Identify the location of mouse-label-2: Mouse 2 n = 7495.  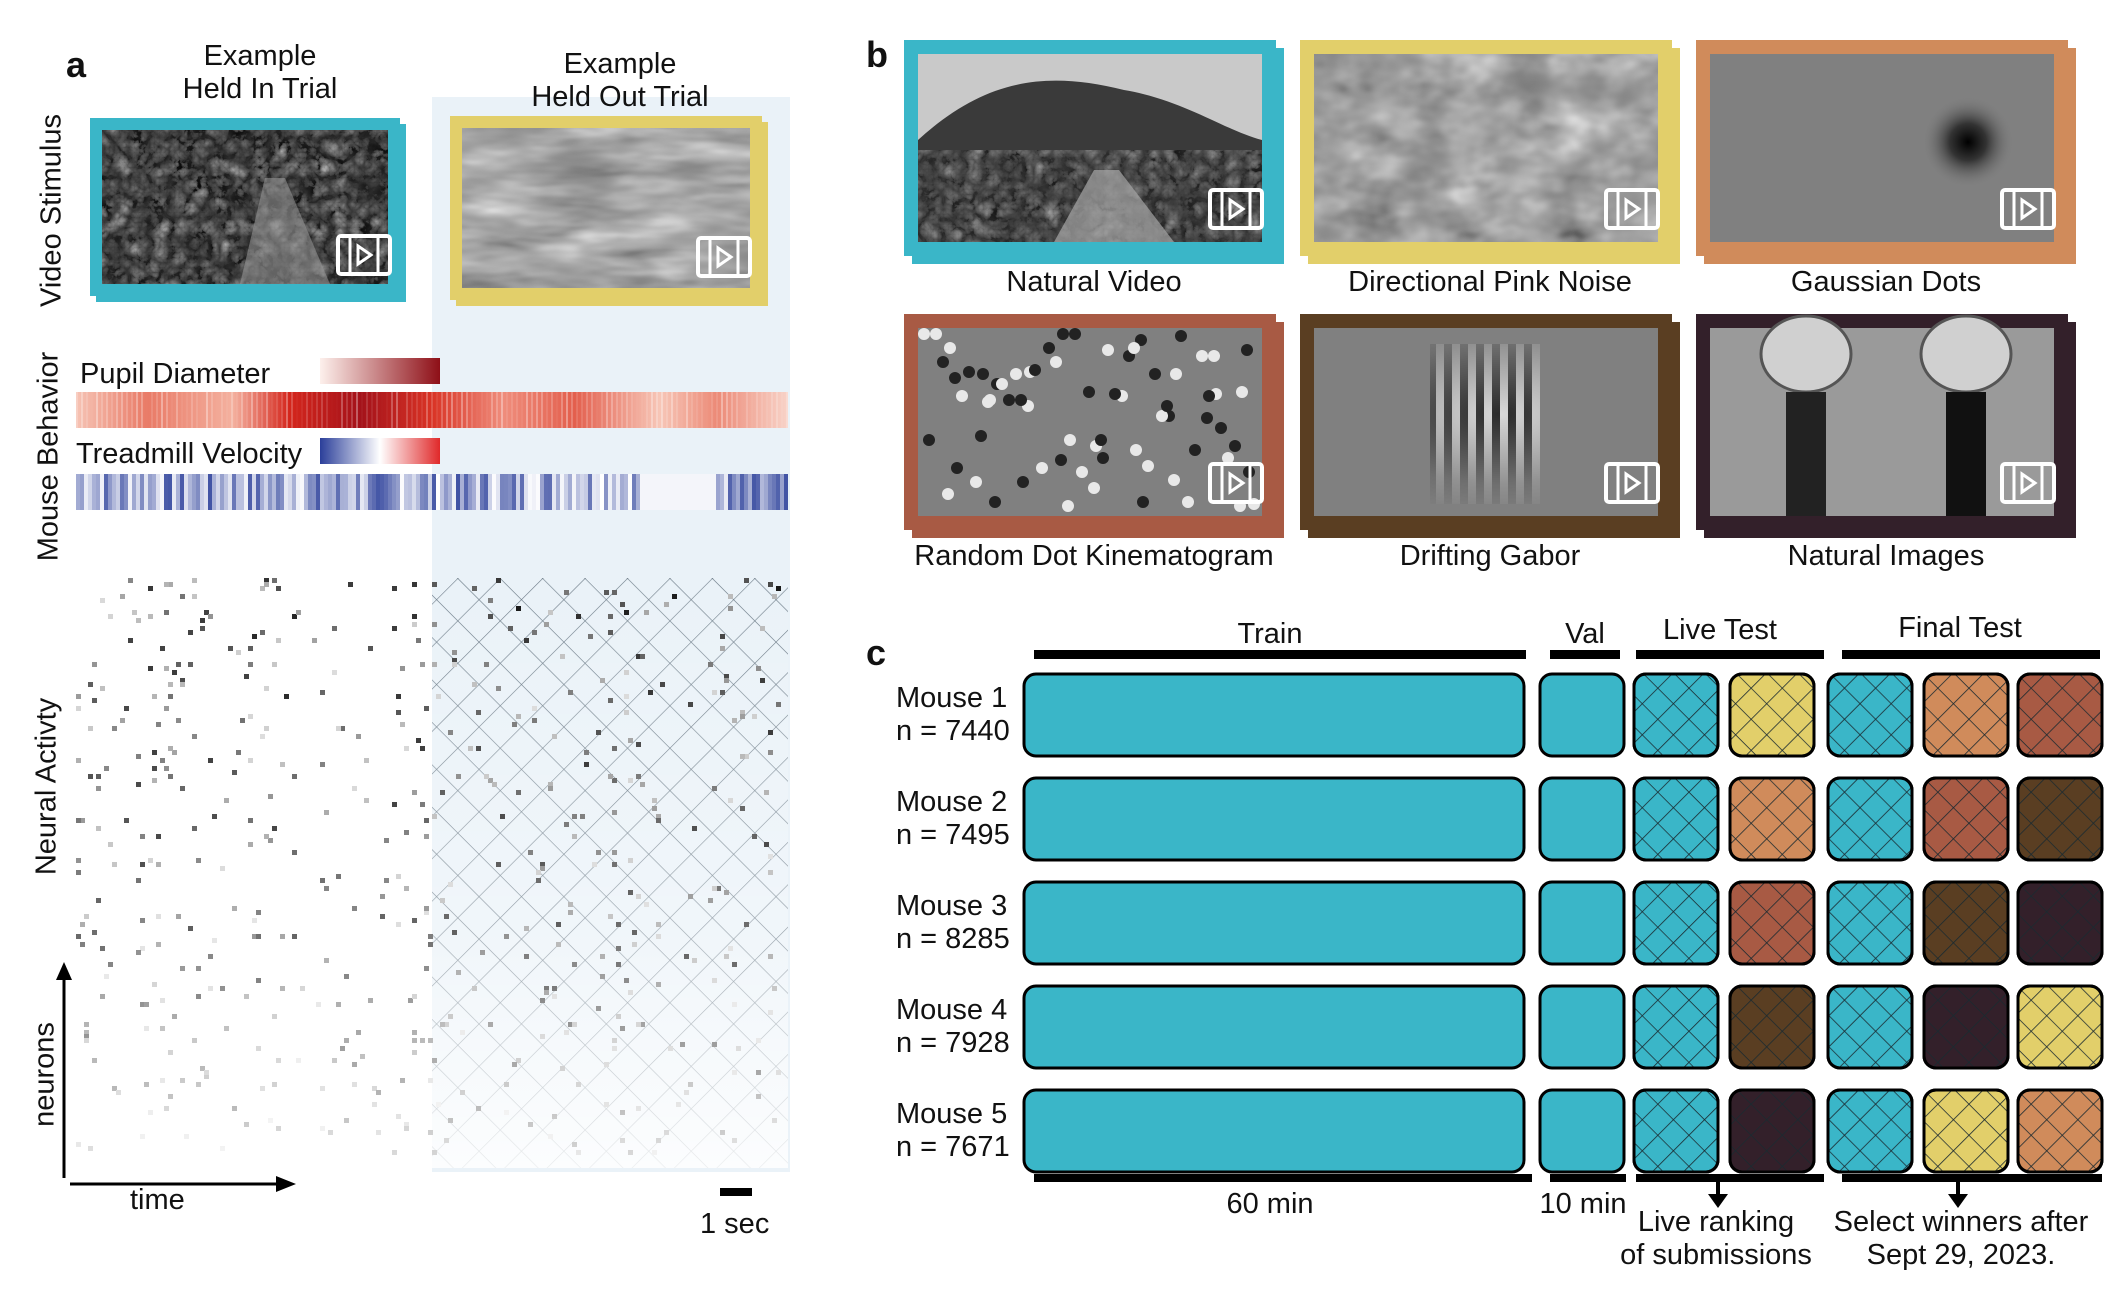
(953, 819).